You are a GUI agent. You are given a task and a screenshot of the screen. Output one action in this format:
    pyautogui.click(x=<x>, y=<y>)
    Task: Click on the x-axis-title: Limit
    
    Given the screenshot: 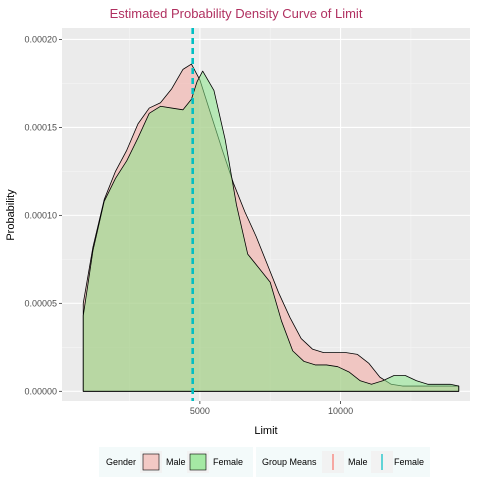 What is the action you would take?
    pyautogui.click(x=265, y=431)
    